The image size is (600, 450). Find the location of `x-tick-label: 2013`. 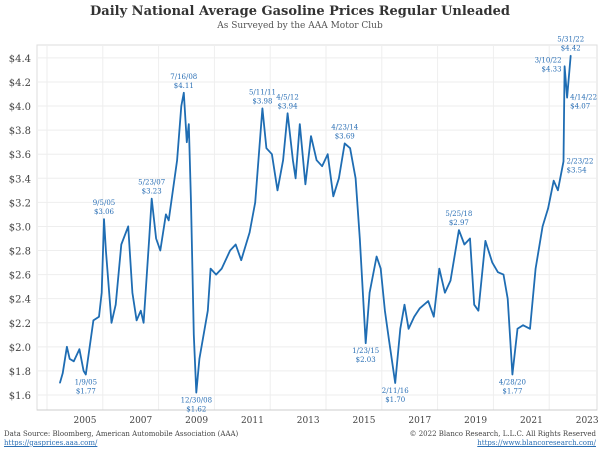

x-tick-label: 2013 is located at coordinates (308, 421).